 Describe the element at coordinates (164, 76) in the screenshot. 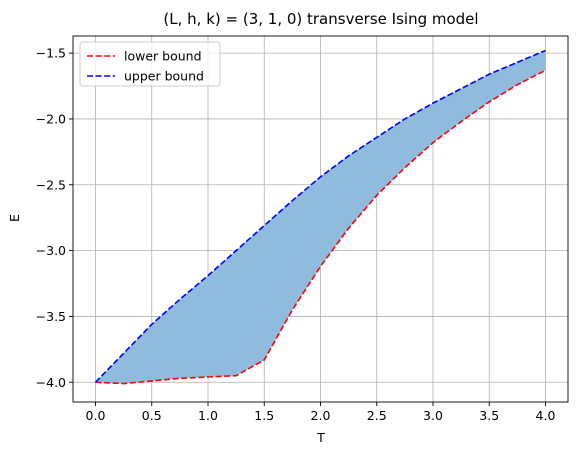

I see `legend-label: upper bound` at that location.